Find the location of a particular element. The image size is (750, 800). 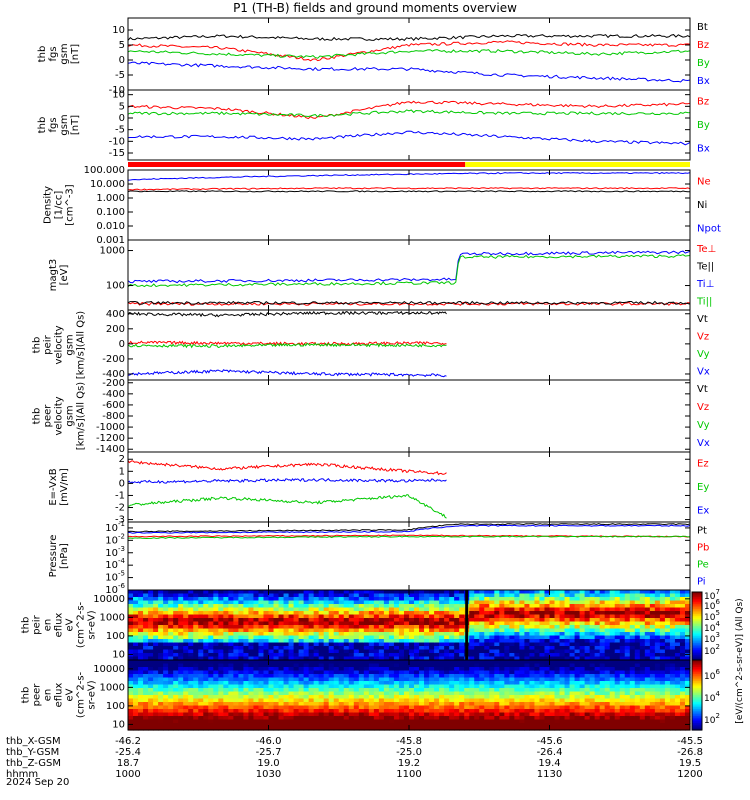

panel-6-ylabel: gsm is located at coordinates (70, 415).